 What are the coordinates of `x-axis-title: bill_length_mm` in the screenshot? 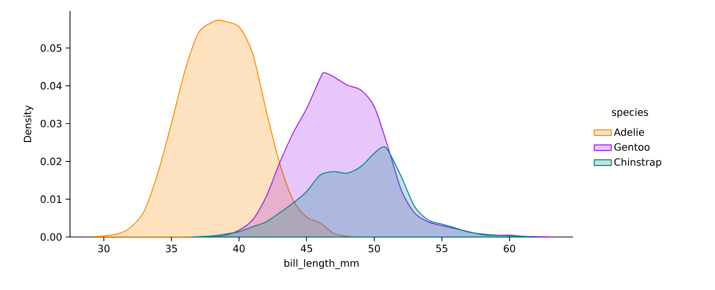 It's located at (321, 264).